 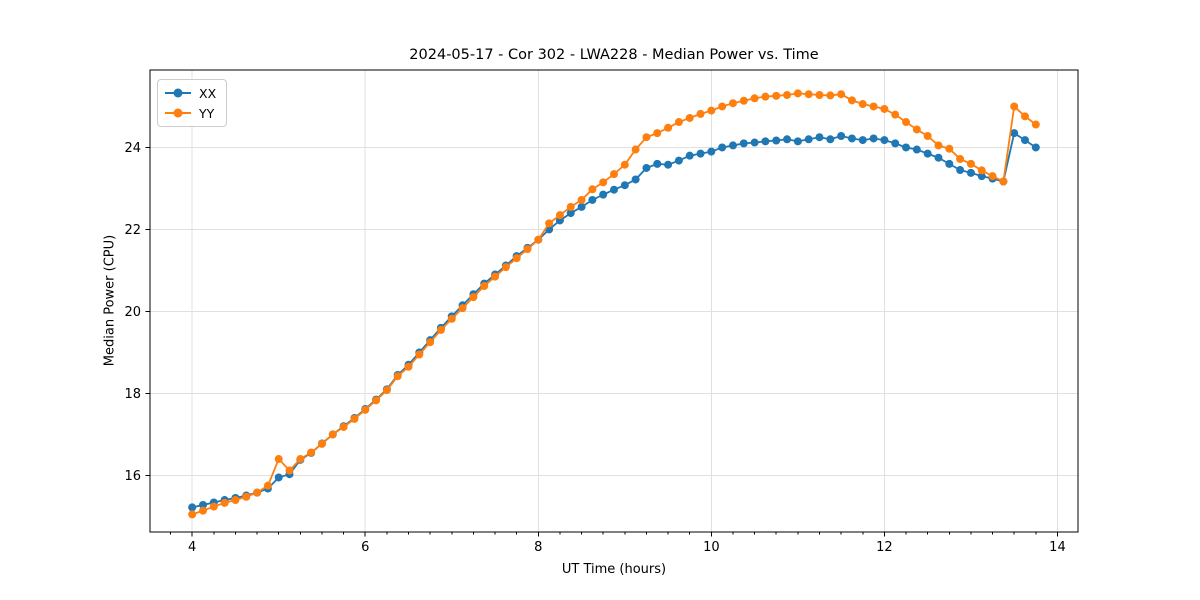 I want to click on legend-label: XX, so click(x=208, y=93).